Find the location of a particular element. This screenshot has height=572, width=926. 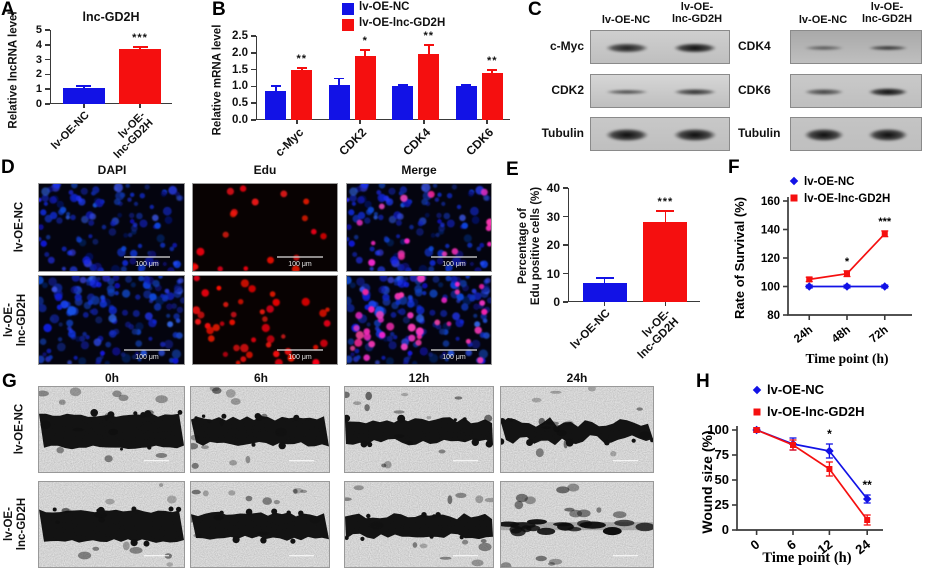

svg-text: 75 is located at coordinates (722, 454).